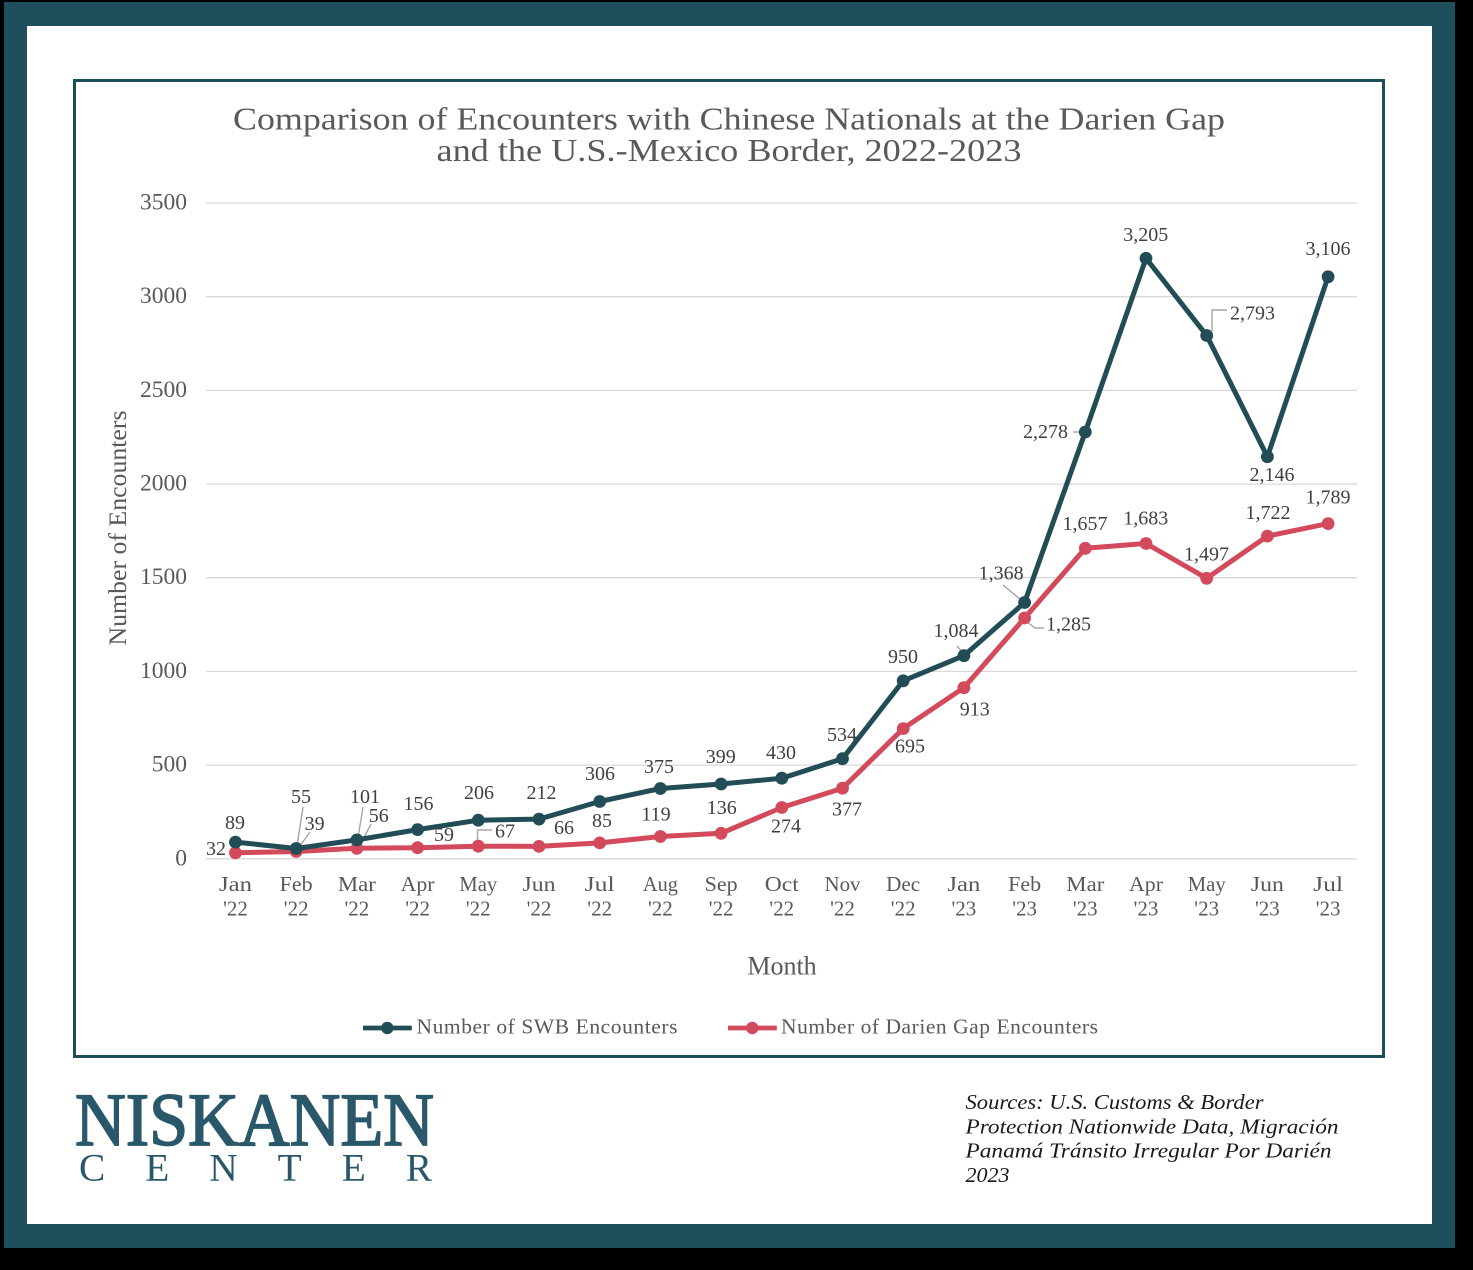 This screenshot has height=1270, width=1473. I want to click on svg-text: 1,683, so click(1145, 519).